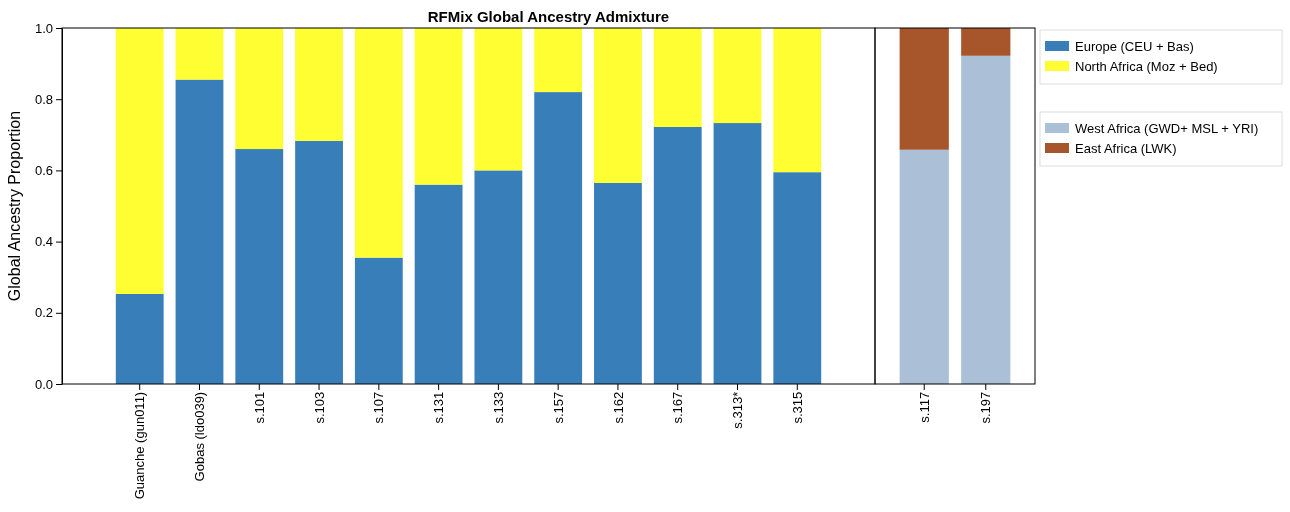  Describe the element at coordinates (1167, 128) in the screenshot. I see `legend-label: West Africa (GWD+ MSL + YRI)` at that location.